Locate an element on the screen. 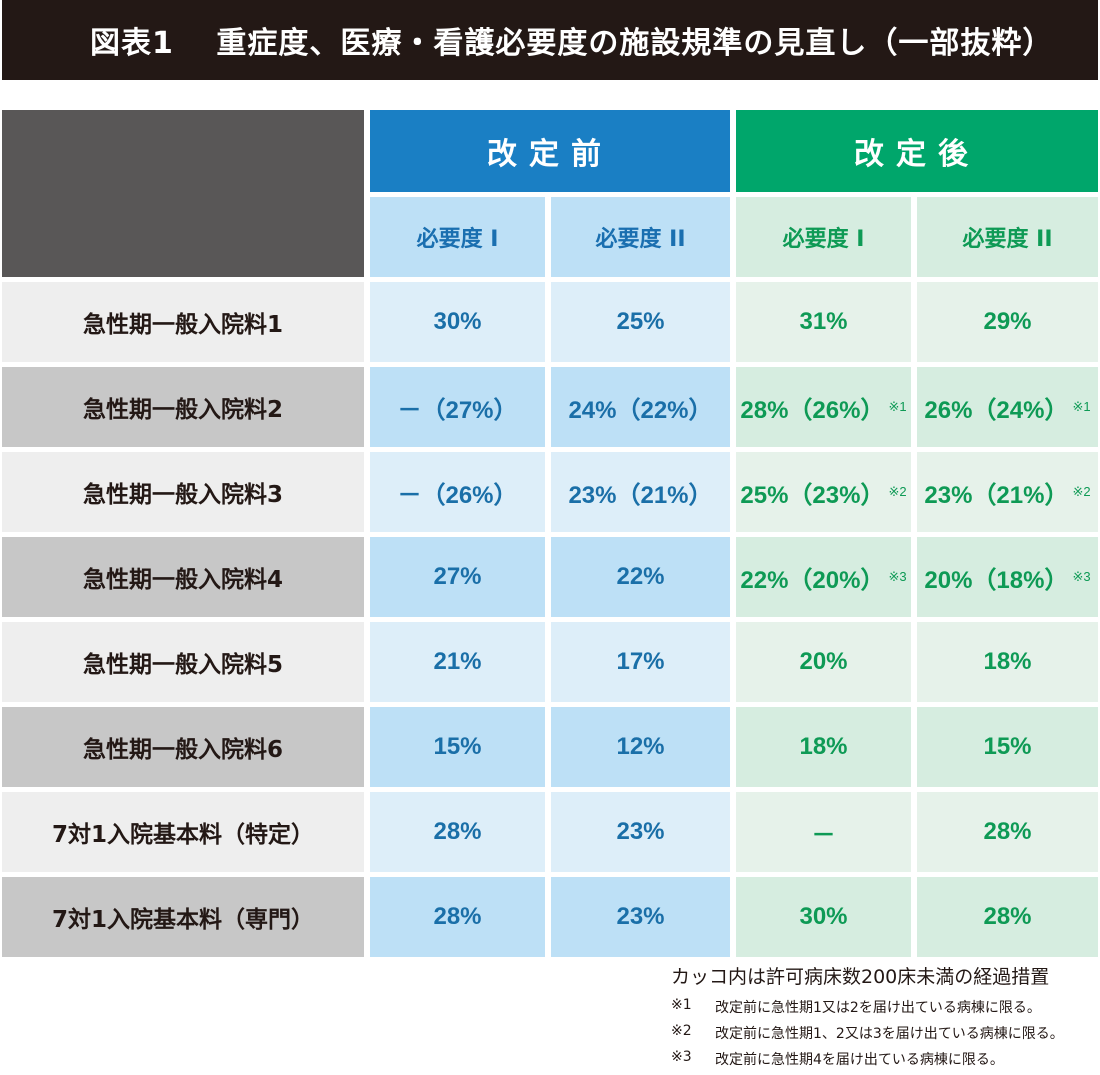 Image resolution: width=1100 pixels, height=1075 pixels. row-label-text: 急性期一般入院料5 is located at coordinates (182, 665).